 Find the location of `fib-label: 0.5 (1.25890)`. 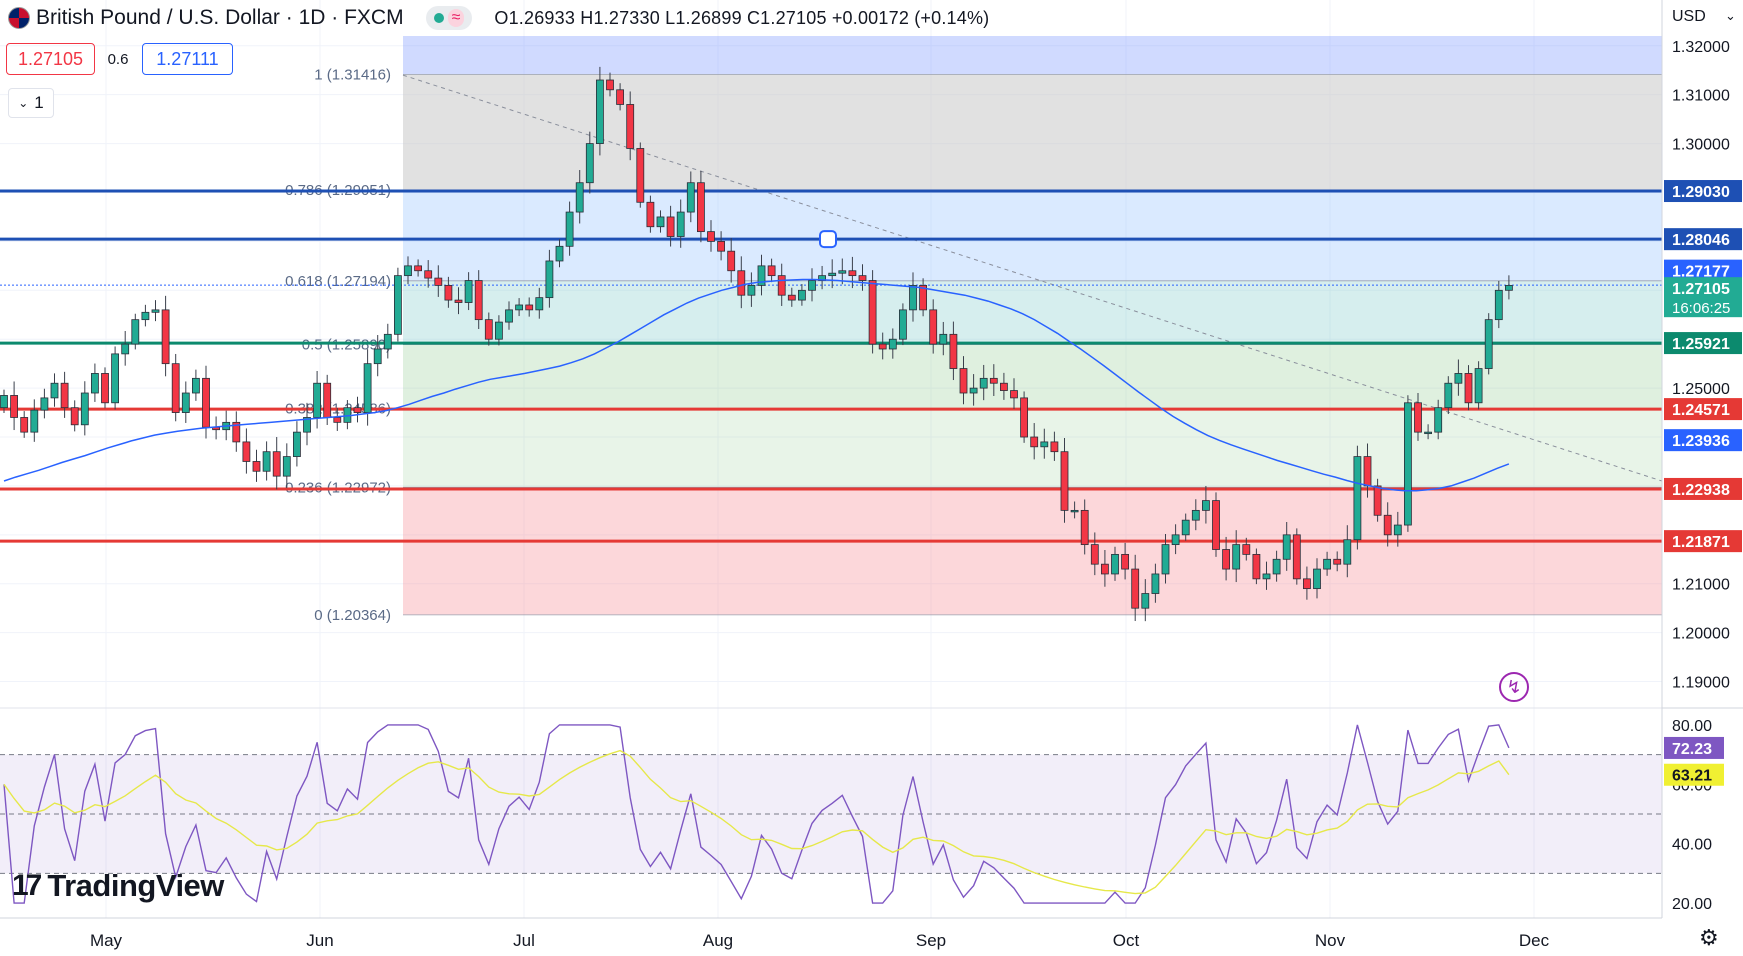

fib-label: 0.5 (1.25890) is located at coordinates (346, 345).